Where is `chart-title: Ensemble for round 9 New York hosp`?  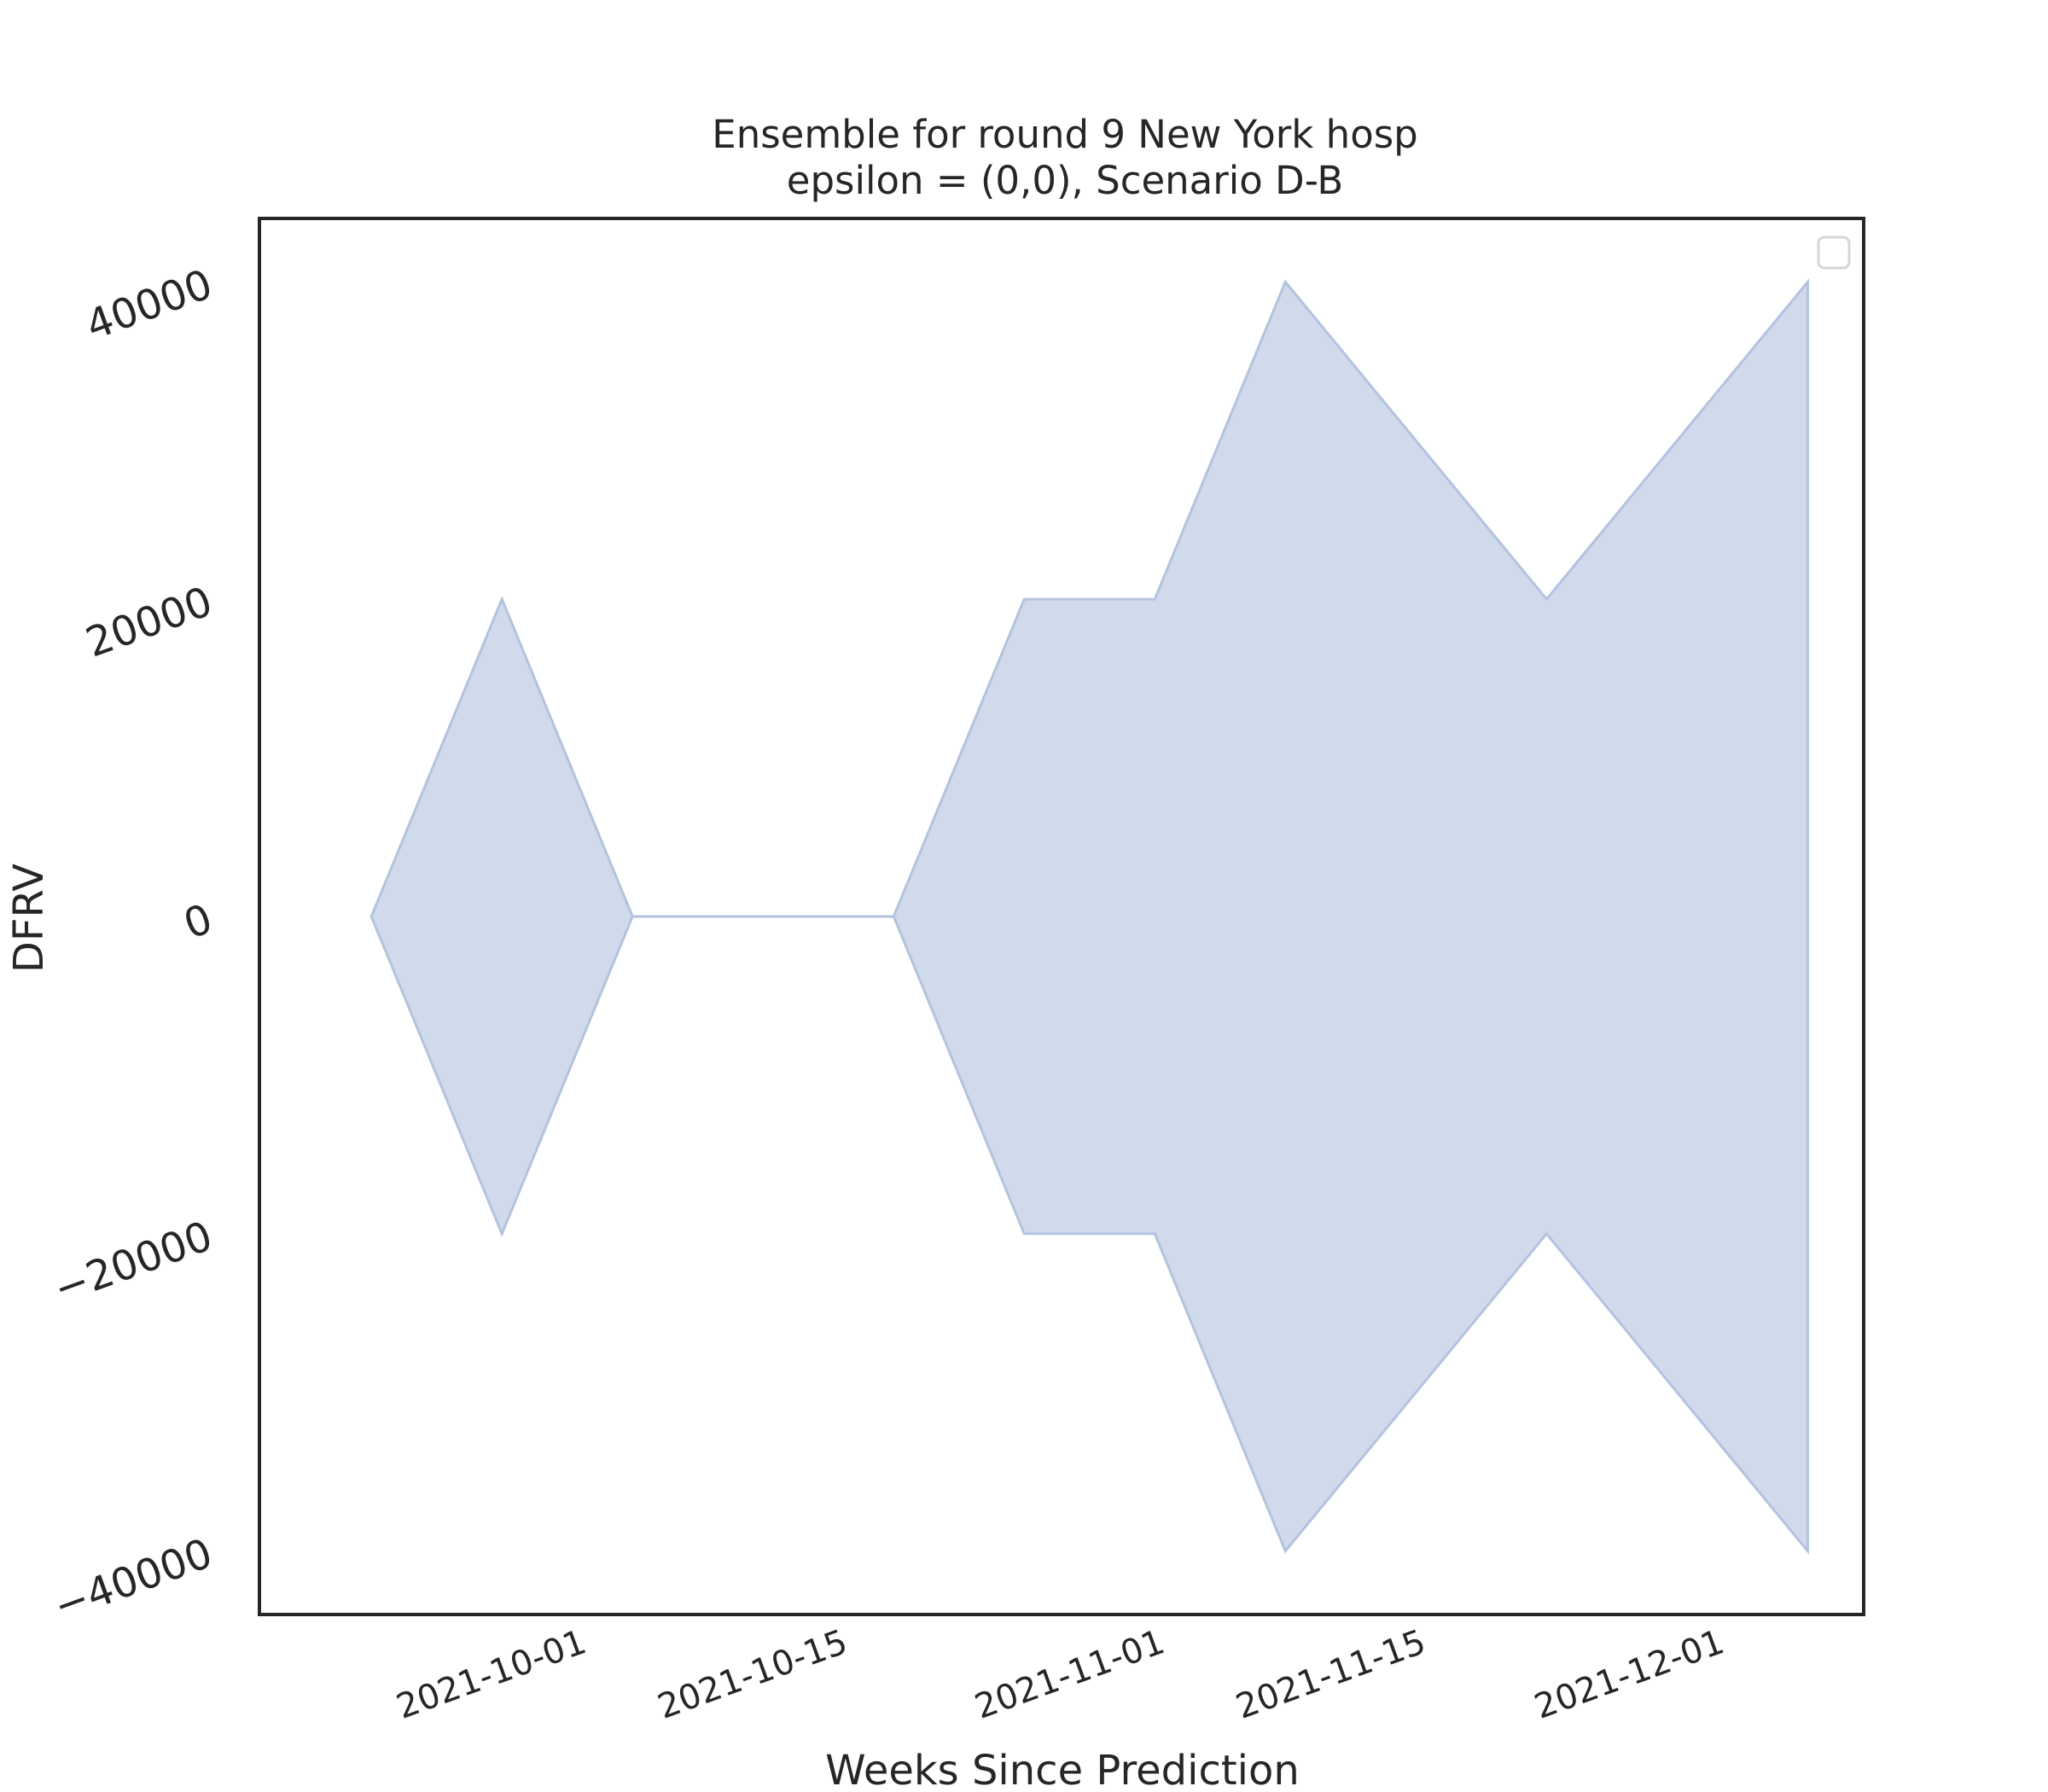
chart-title: Ensemble for round 9 New York hosp is located at coordinates (1064, 134).